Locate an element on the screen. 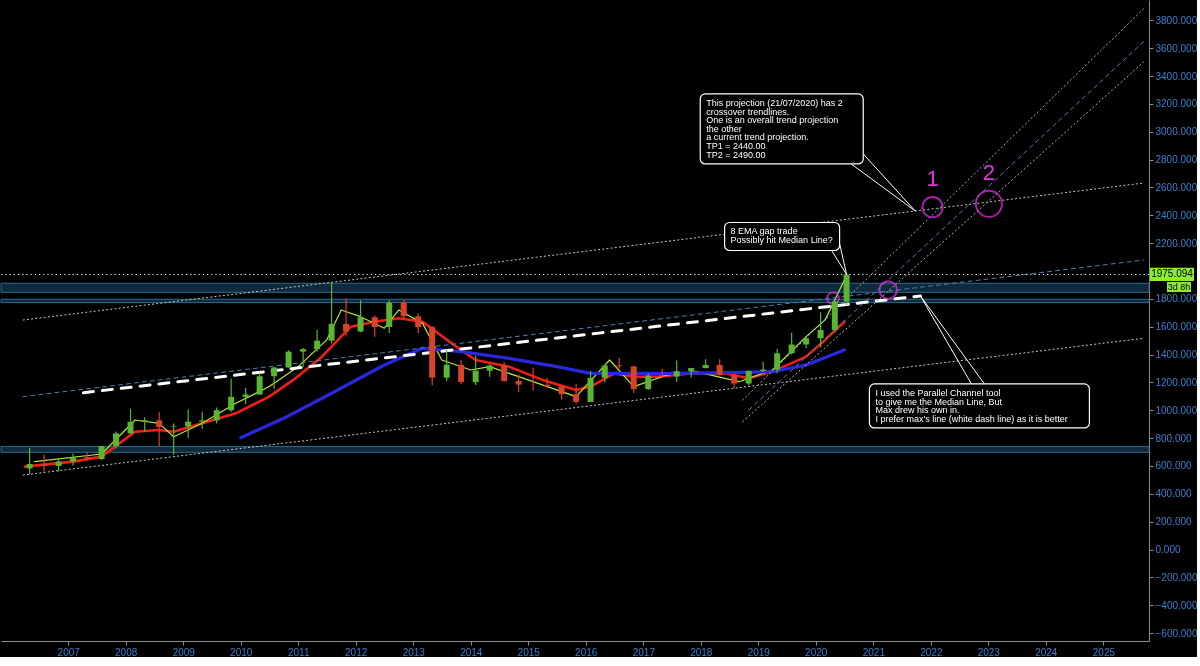 The width and height of the screenshot is (1200, 666). x-tick-label: 2007 is located at coordinates (69, 652).